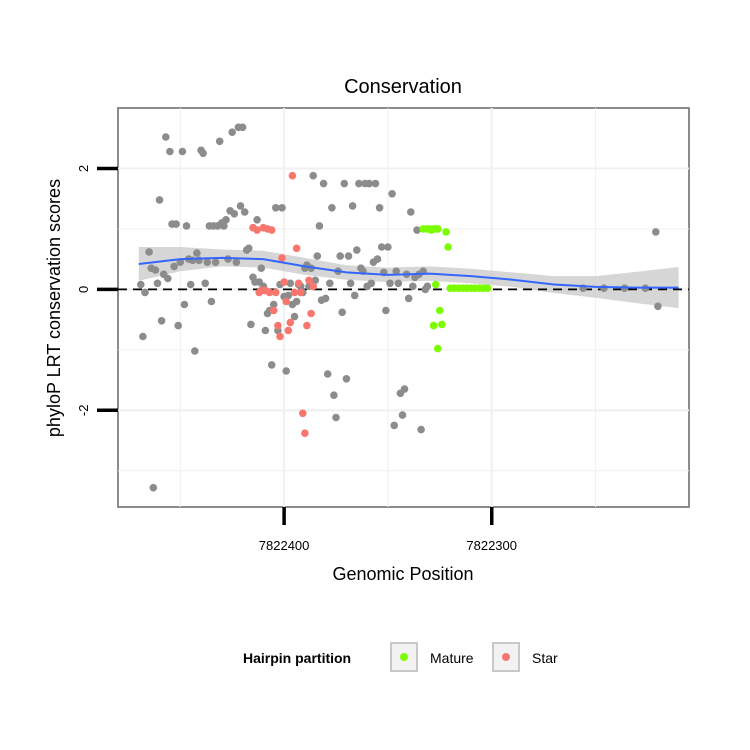  I want to click on y-tick-label: 2, so click(83, 168).